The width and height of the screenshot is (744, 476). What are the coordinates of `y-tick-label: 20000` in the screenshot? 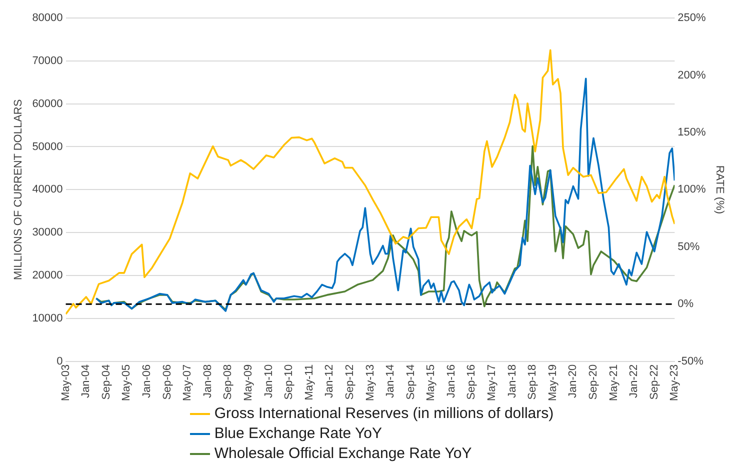 It's located at (47, 276).